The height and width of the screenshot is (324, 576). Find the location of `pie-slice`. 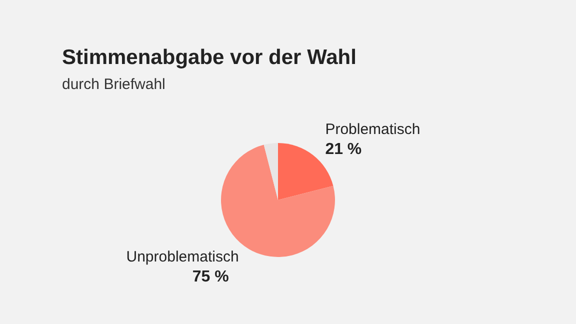

pie-slice is located at coordinates (271, 171).